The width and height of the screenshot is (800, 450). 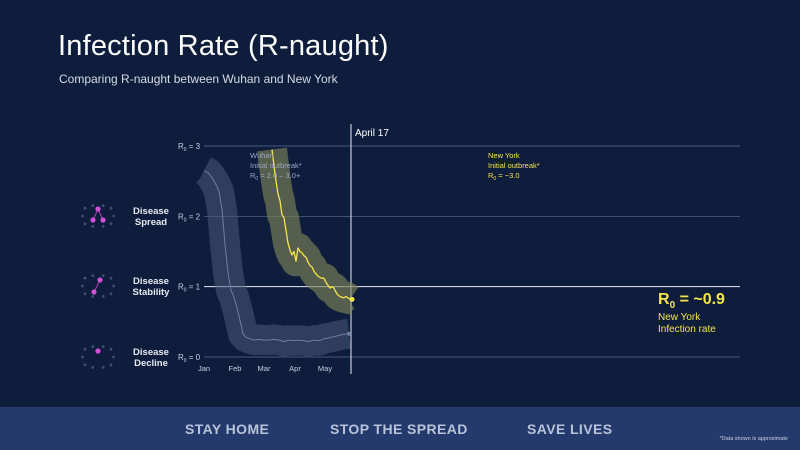 What do you see at coordinates (352, 299) in the screenshot?
I see `new-york-endpoint` at bounding box center [352, 299].